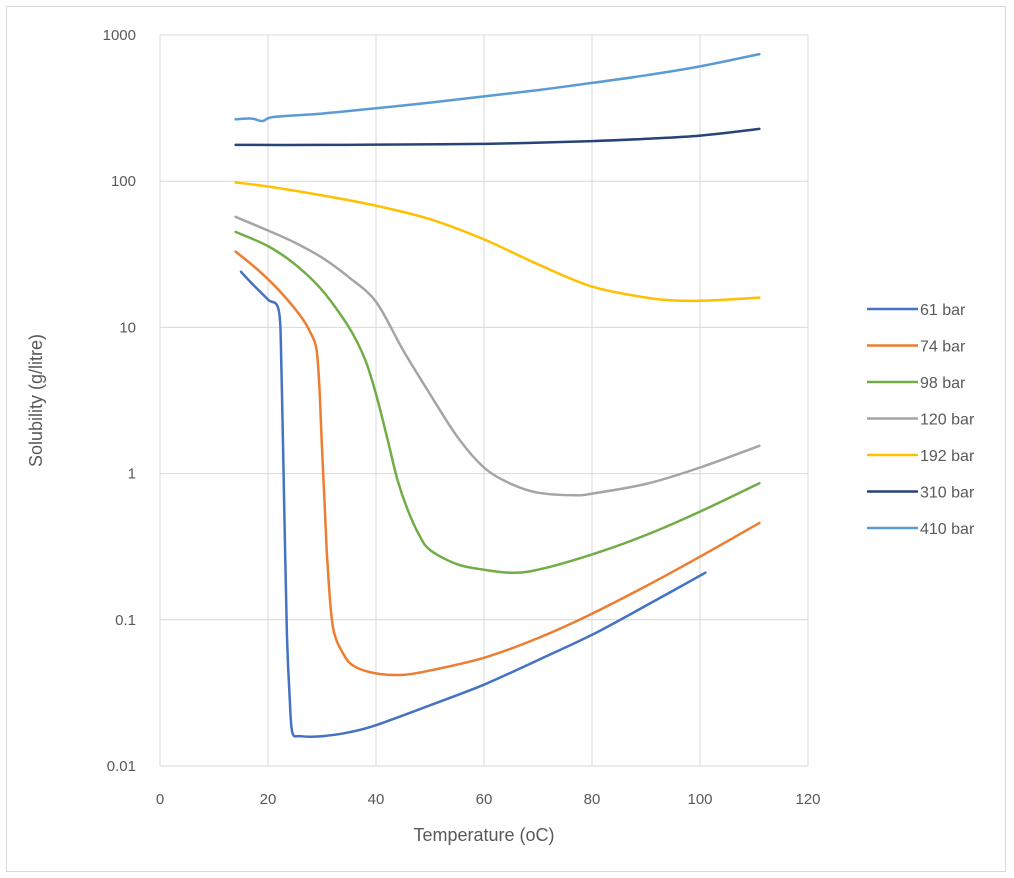  What do you see at coordinates (484, 799) in the screenshot?
I see `x-tick-label: 60` at bounding box center [484, 799].